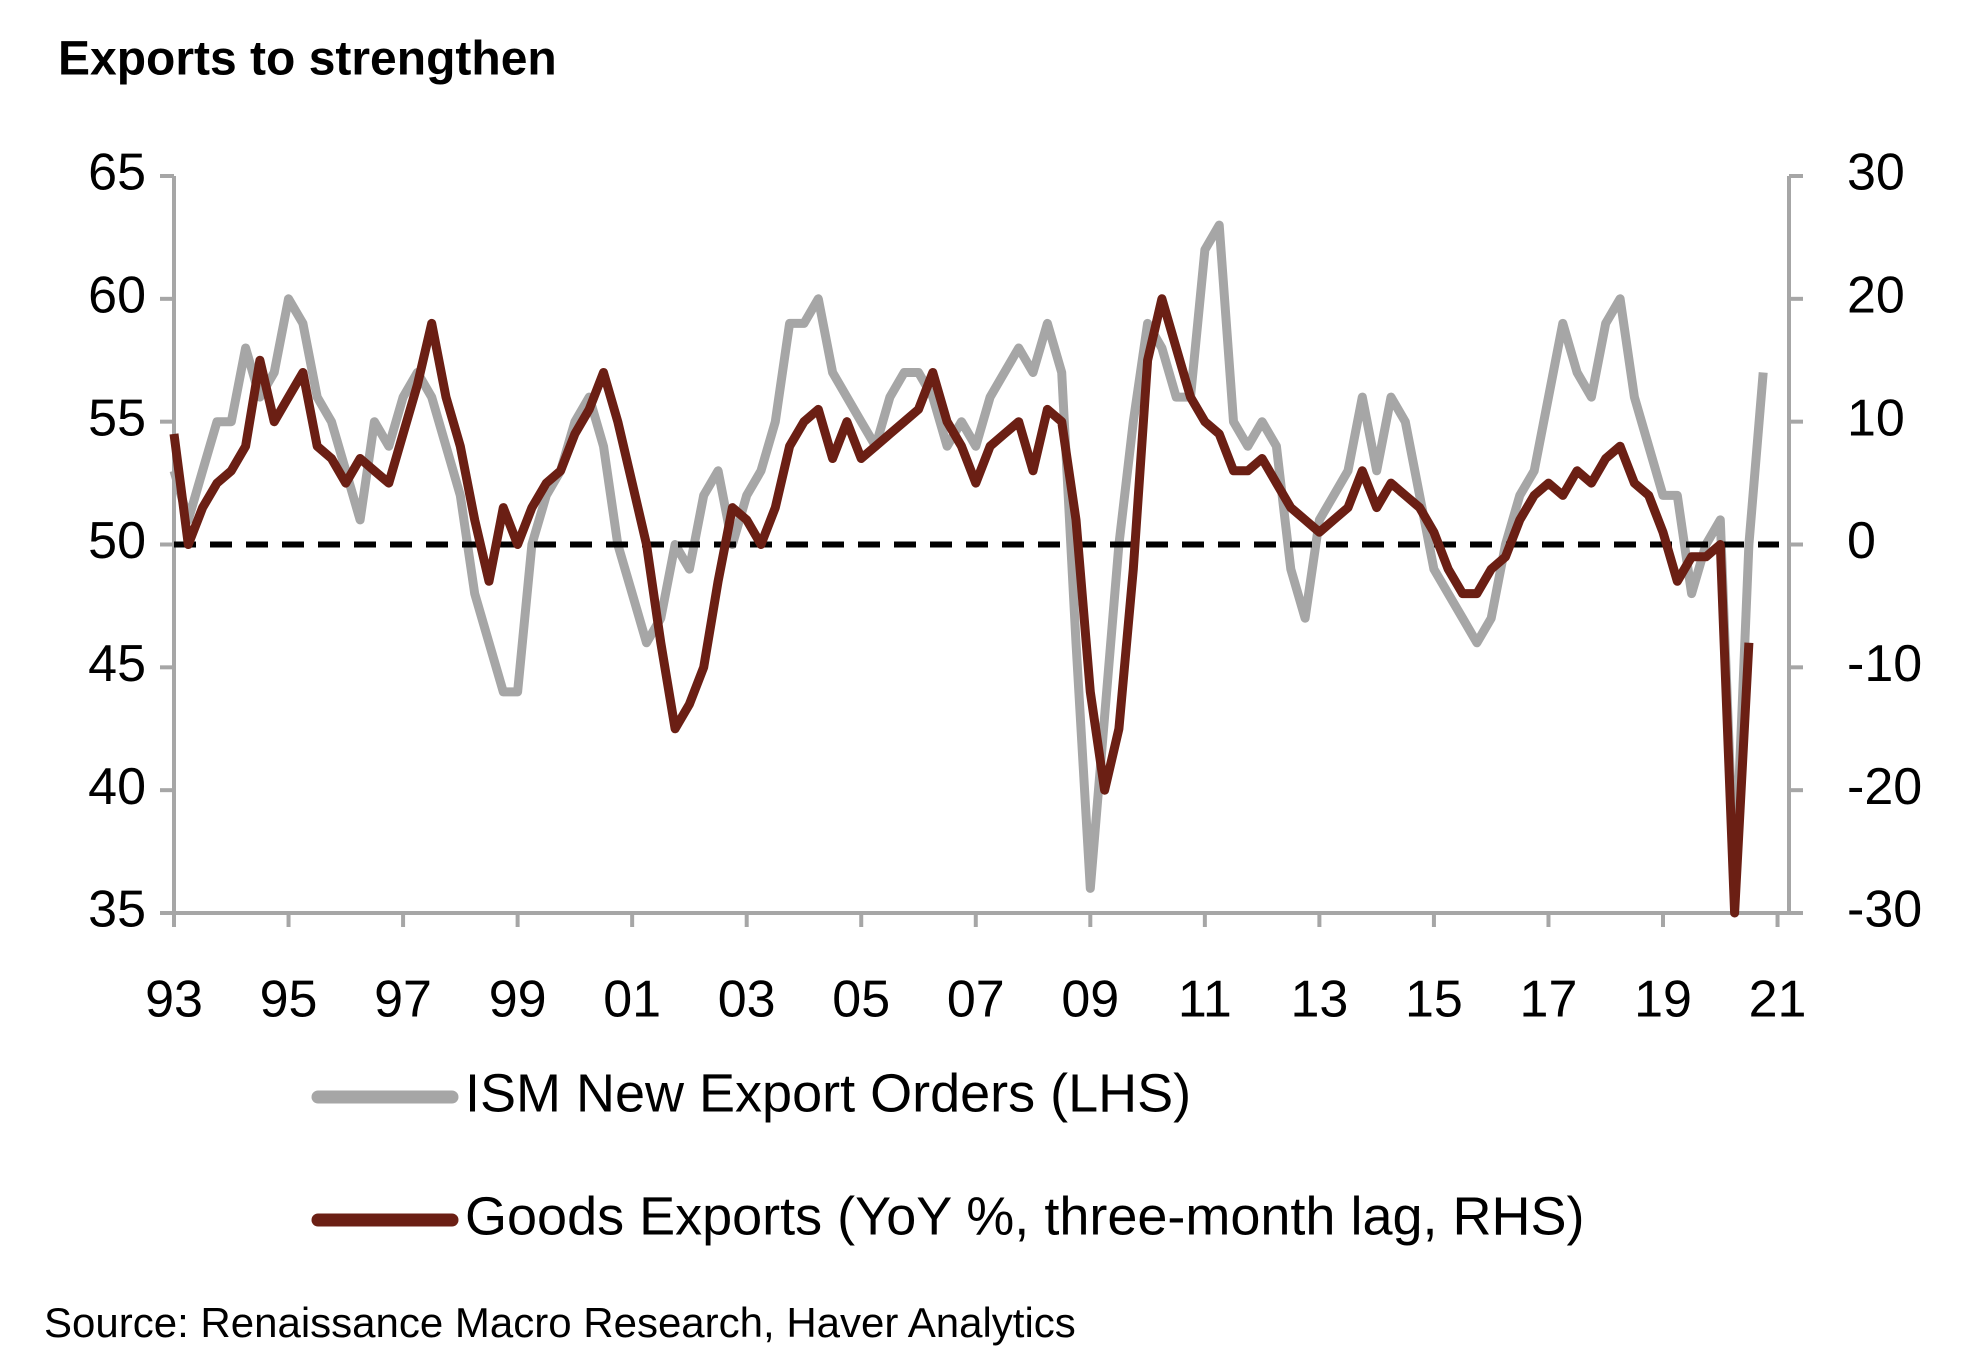  I want to click on x-tick-label: 99, so click(518, 1000).